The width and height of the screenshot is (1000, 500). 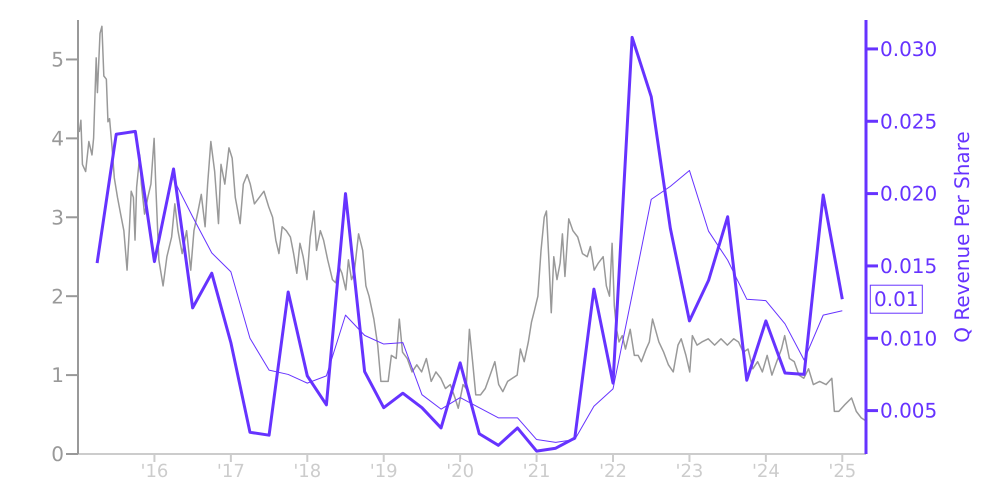 What do you see at coordinates (909, 266) in the screenshot?
I see `y2-tick-label: 0.015` at bounding box center [909, 266].